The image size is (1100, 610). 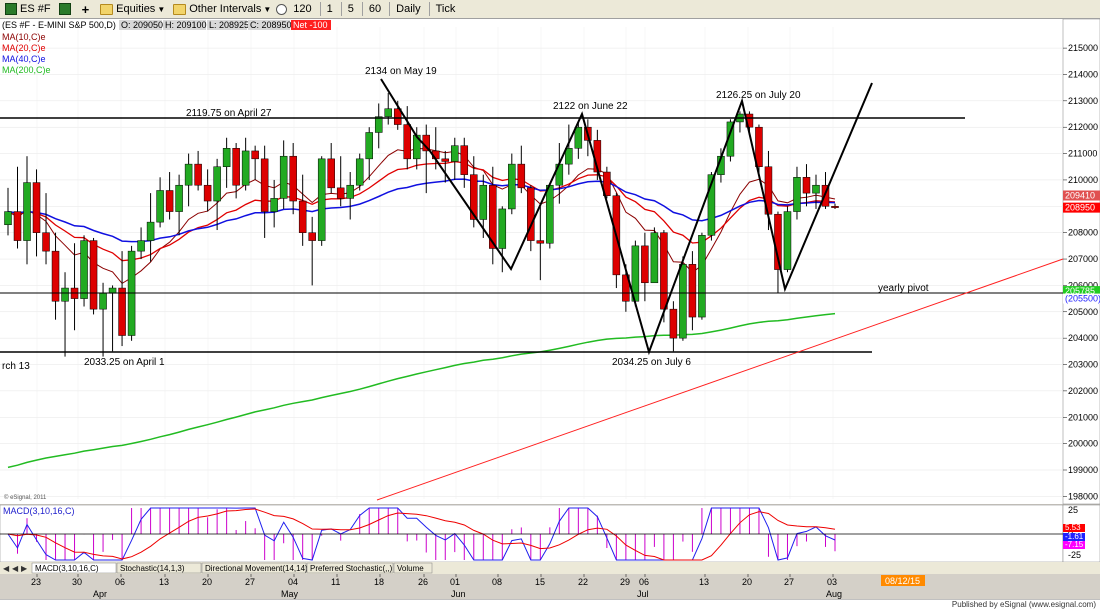 What do you see at coordinates (445, 9) in the screenshot?
I see `interval-tick: Tick` at bounding box center [445, 9].